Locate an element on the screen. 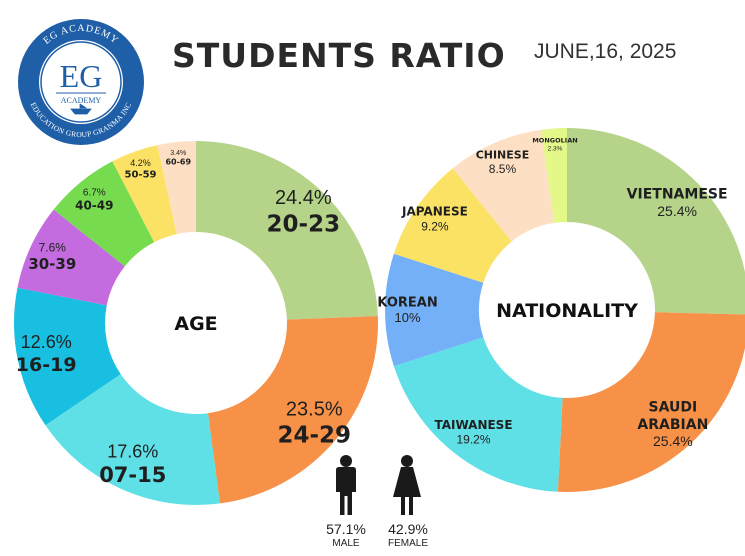  category-label-saudi-arabian: SAUDI is located at coordinates (673, 408).